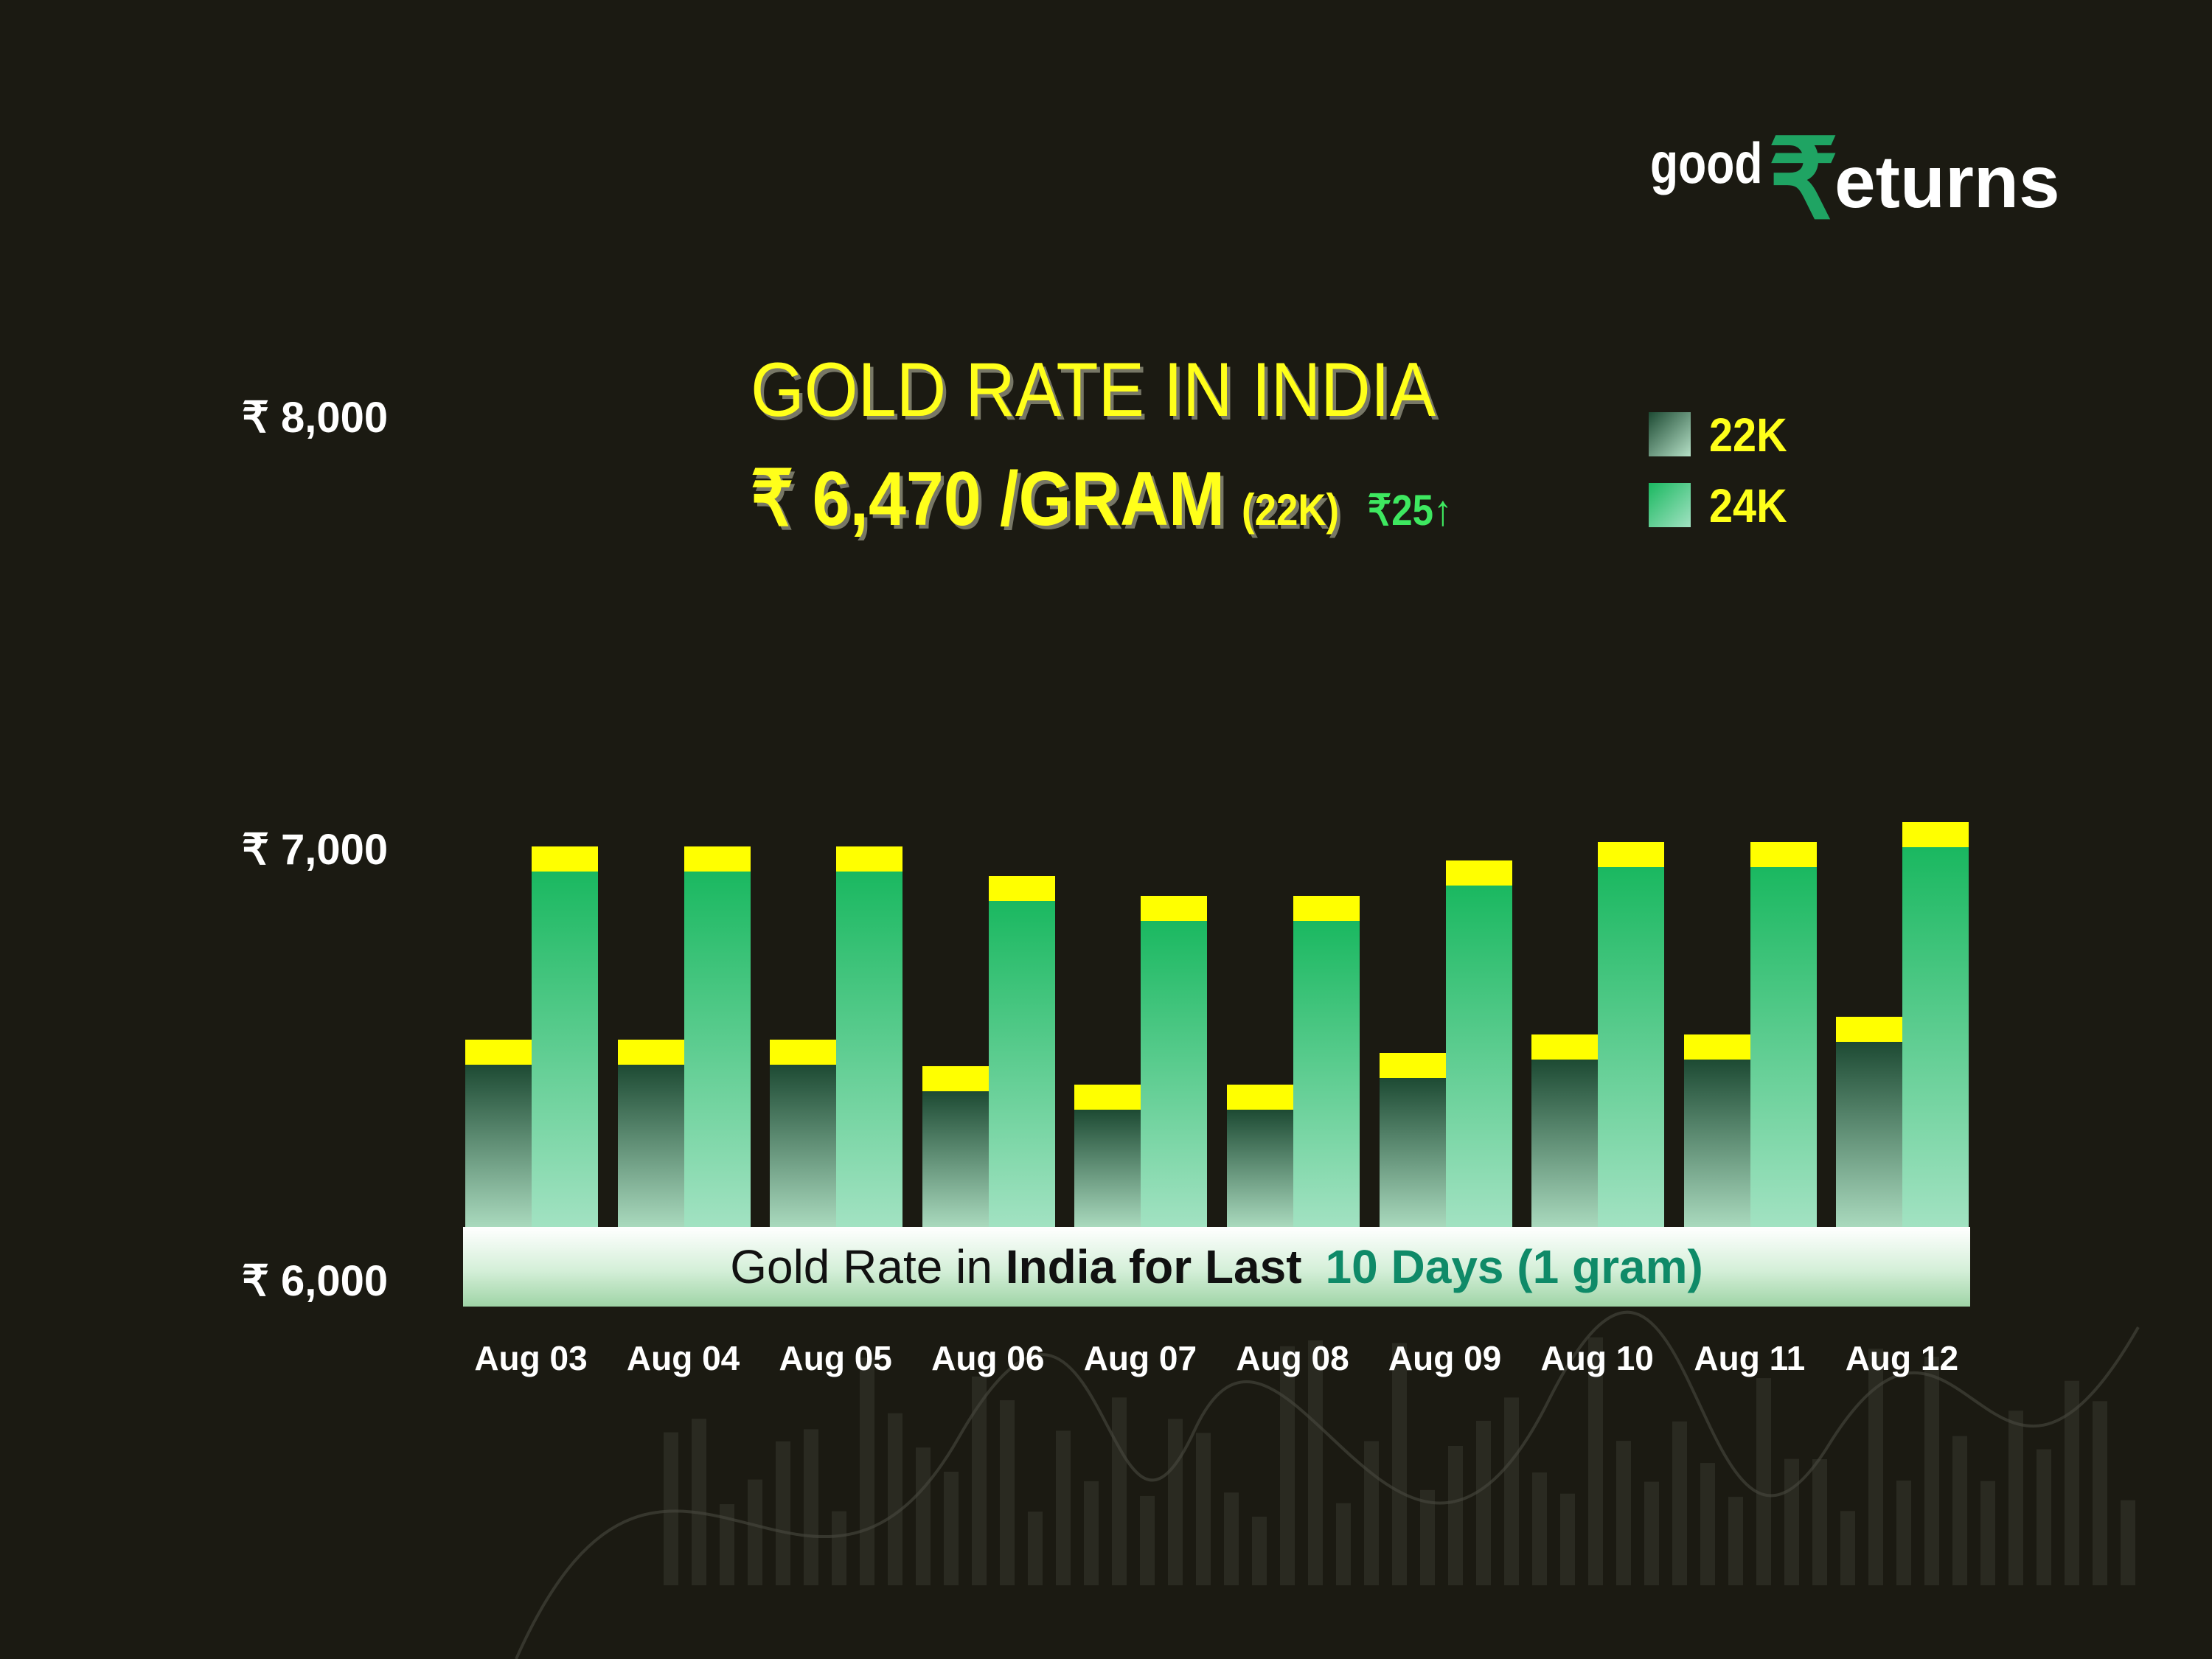 Image resolution: width=2212 pixels, height=1659 pixels. What do you see at coordinates (1855, 179) in the screenshot?
I see `goodreturns-logo: good ₹ eturns` at bounding box center [1855, 179].